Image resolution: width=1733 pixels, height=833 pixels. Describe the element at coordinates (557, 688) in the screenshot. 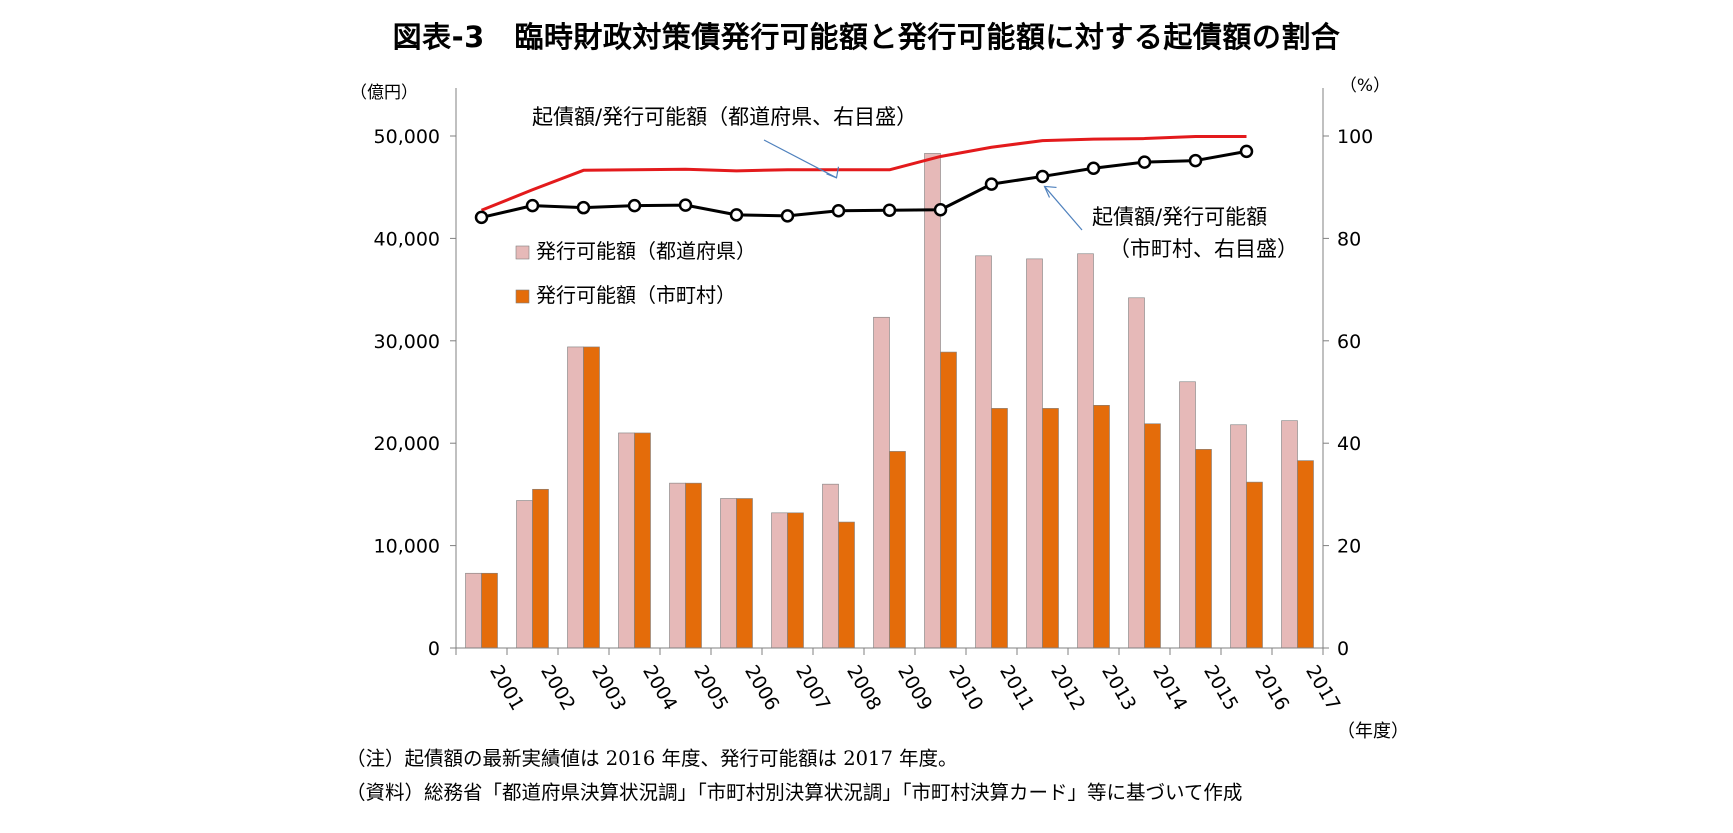

I see `x-tick-label-2002: 2002` at that location.